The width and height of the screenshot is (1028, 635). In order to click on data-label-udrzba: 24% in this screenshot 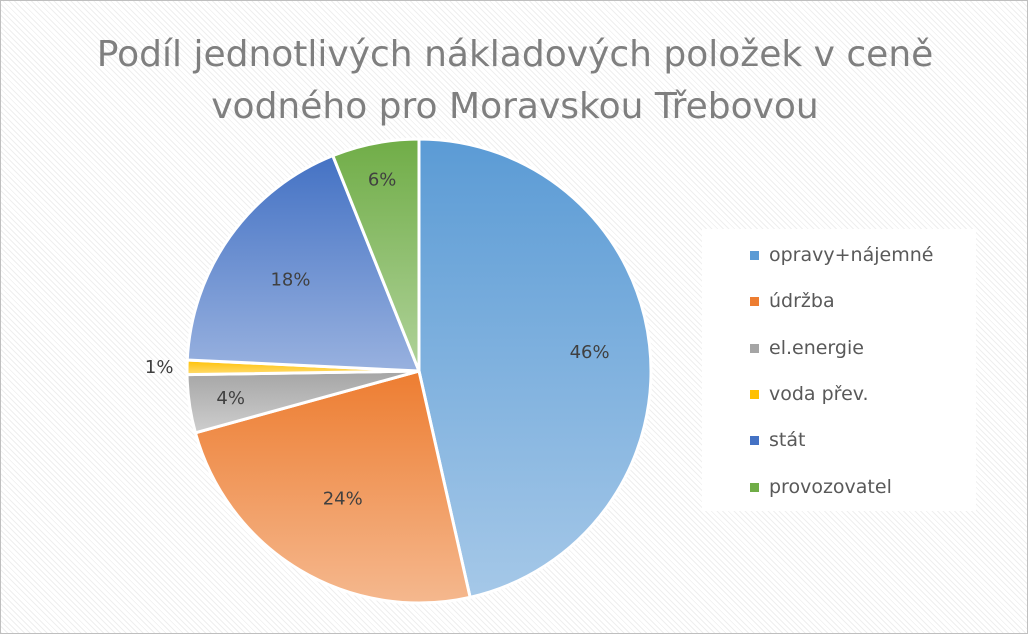, I will do `click(343, 498)`.